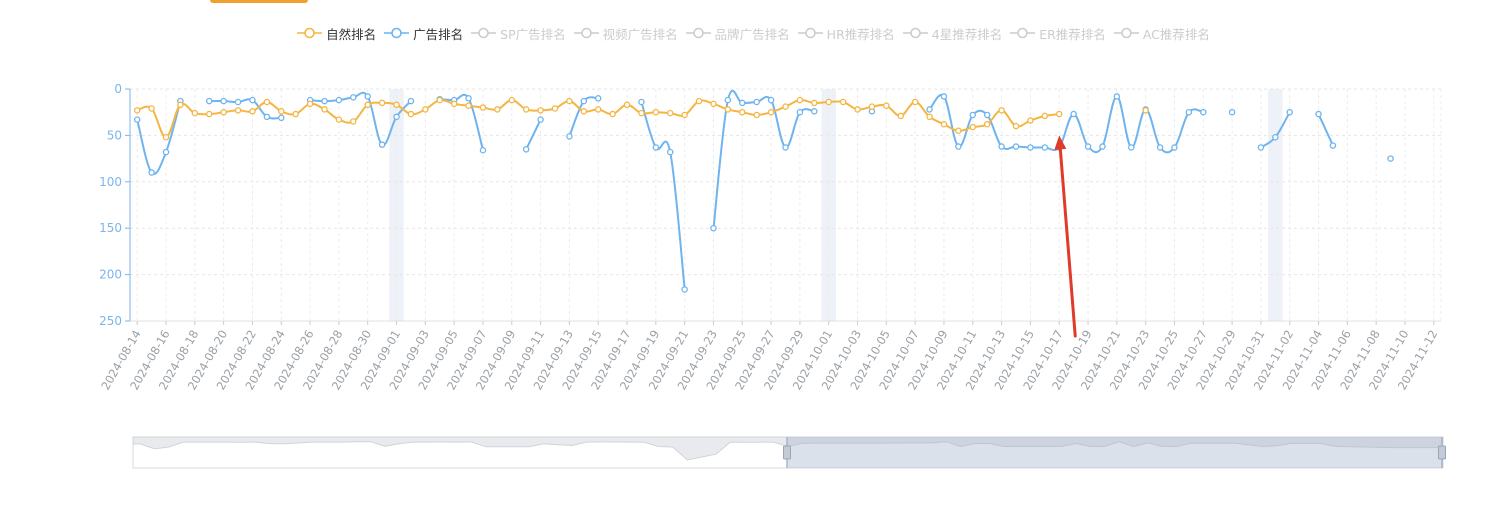  What do you see at coordinates (533, 34) in the screenshot?
I see `legend-label: SP广告排名` at bounding box center [533, 34].